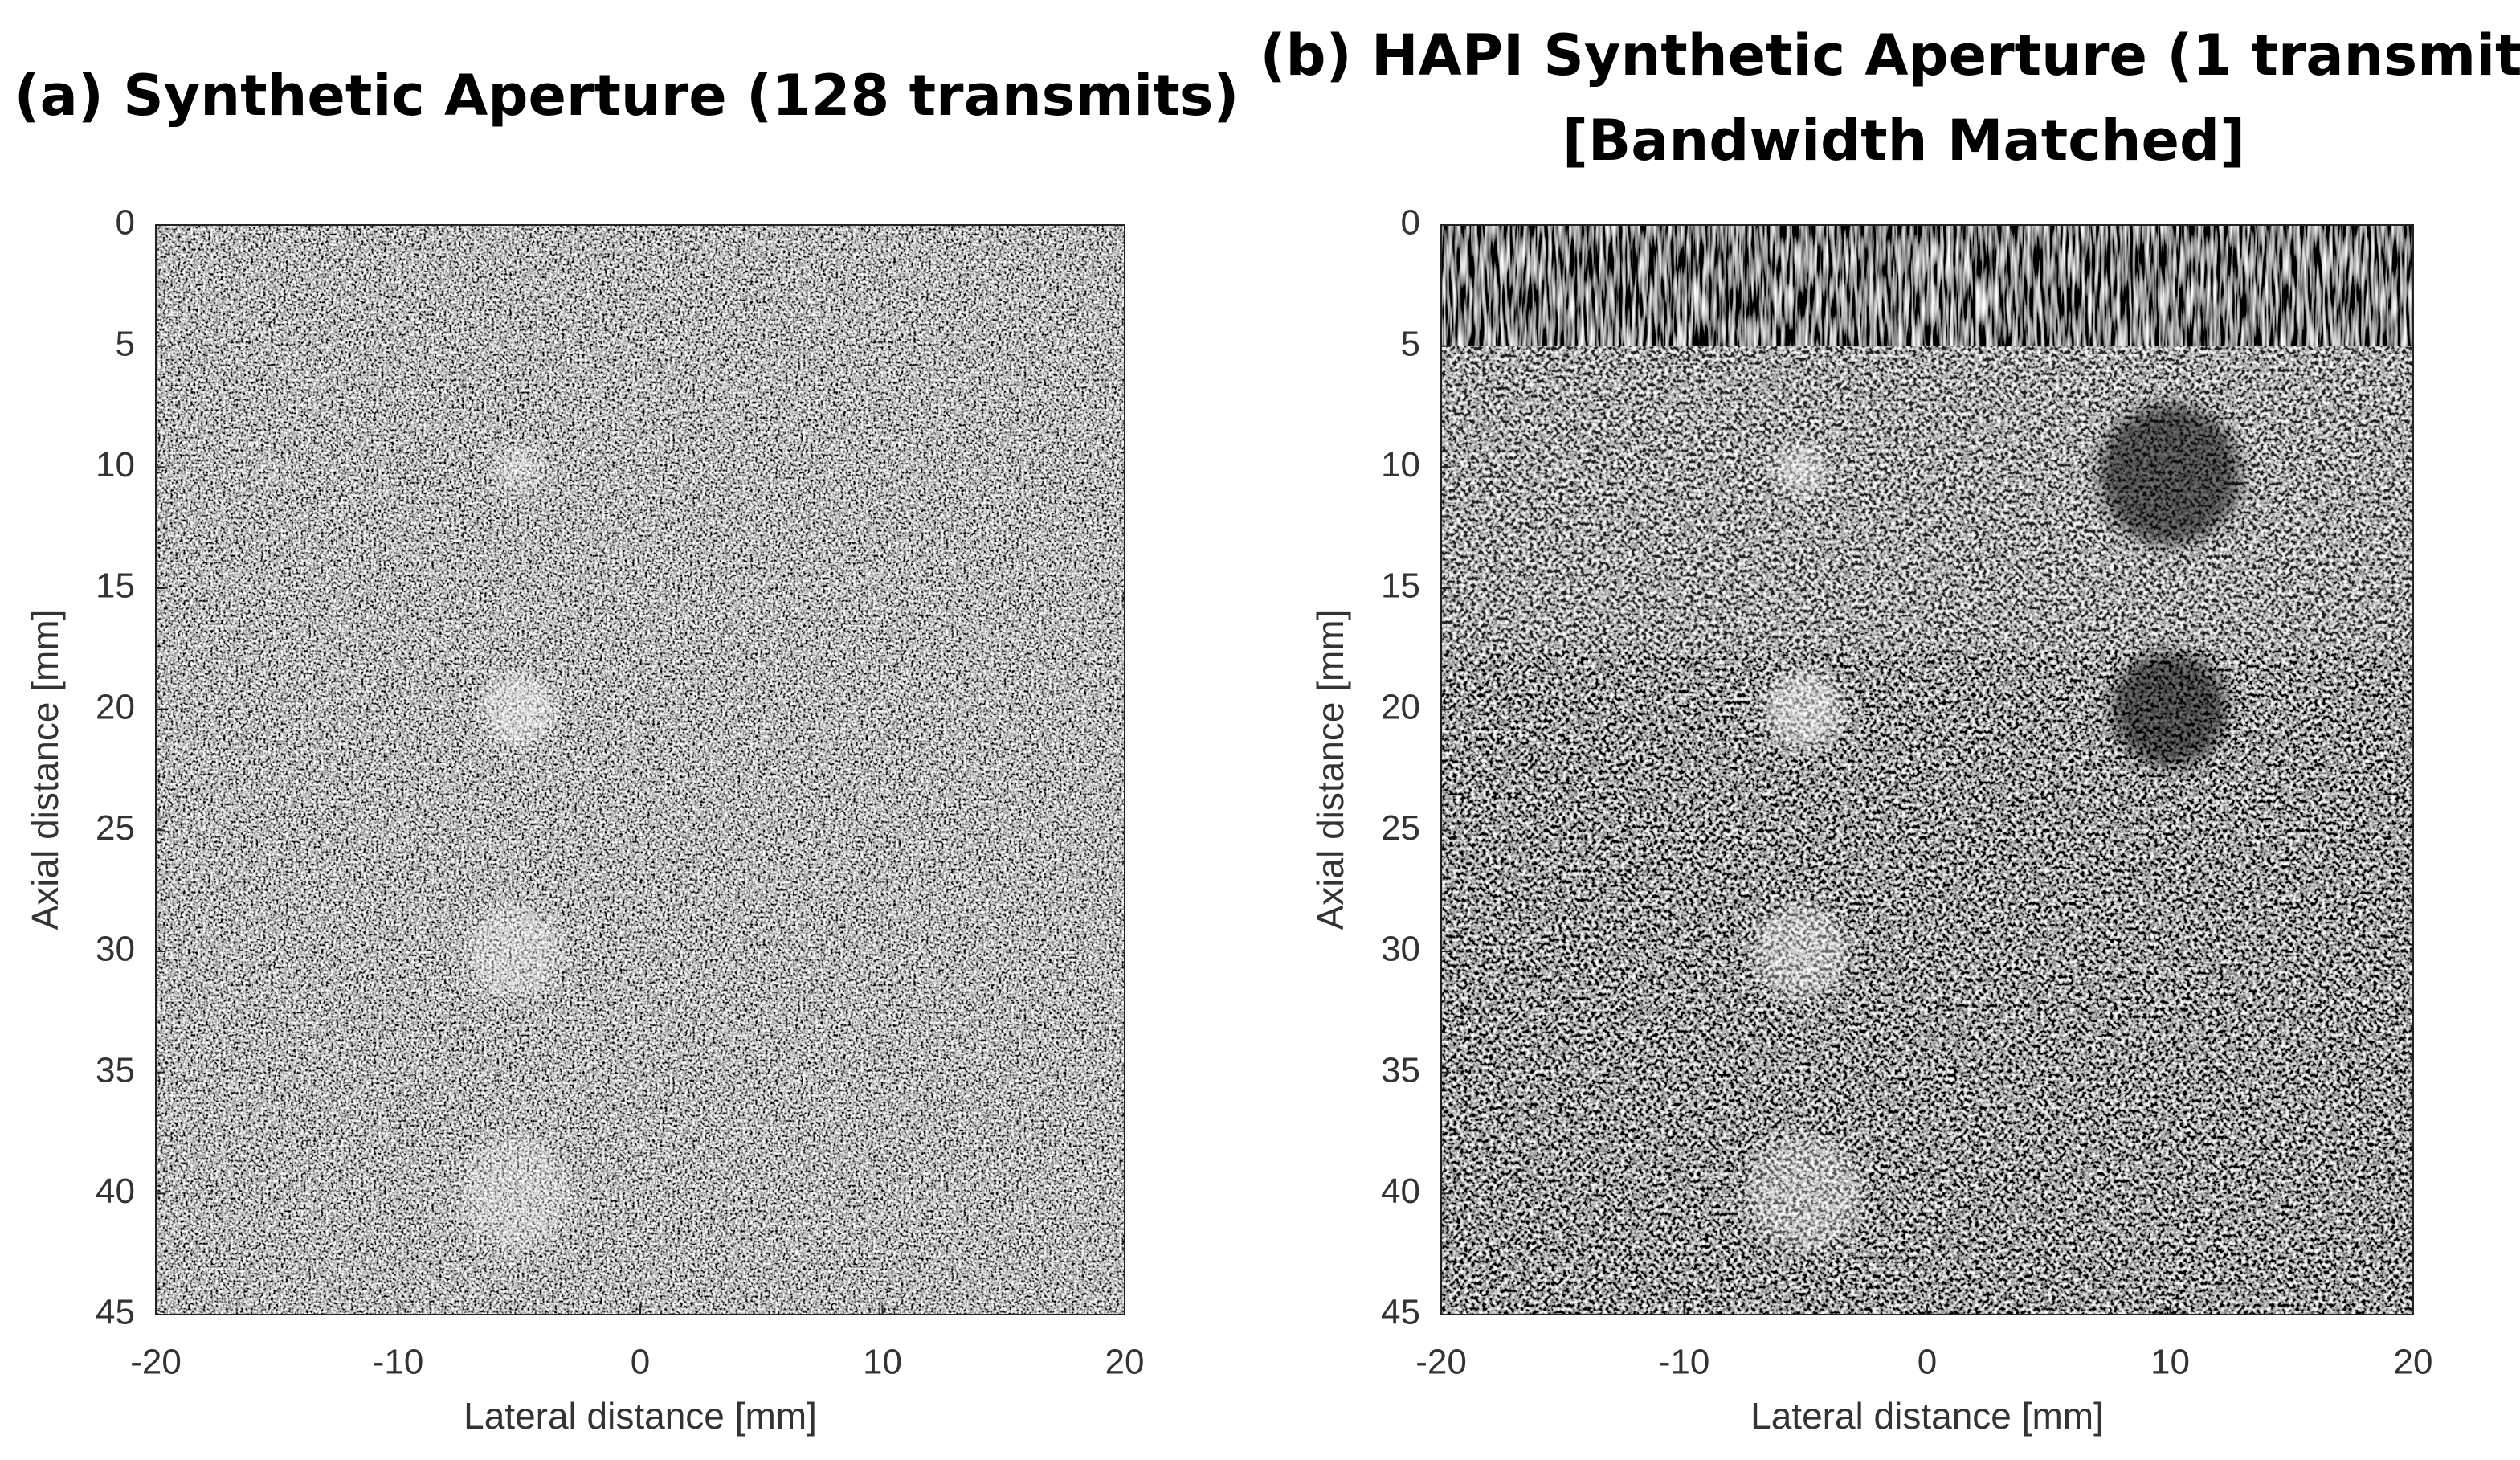 Image resolution: width=2520 pixels, height=1460 pixels. I want to click on panel-title: (b) HAPI Synthetic Aperture (1 transmit), so click(1890, 55).